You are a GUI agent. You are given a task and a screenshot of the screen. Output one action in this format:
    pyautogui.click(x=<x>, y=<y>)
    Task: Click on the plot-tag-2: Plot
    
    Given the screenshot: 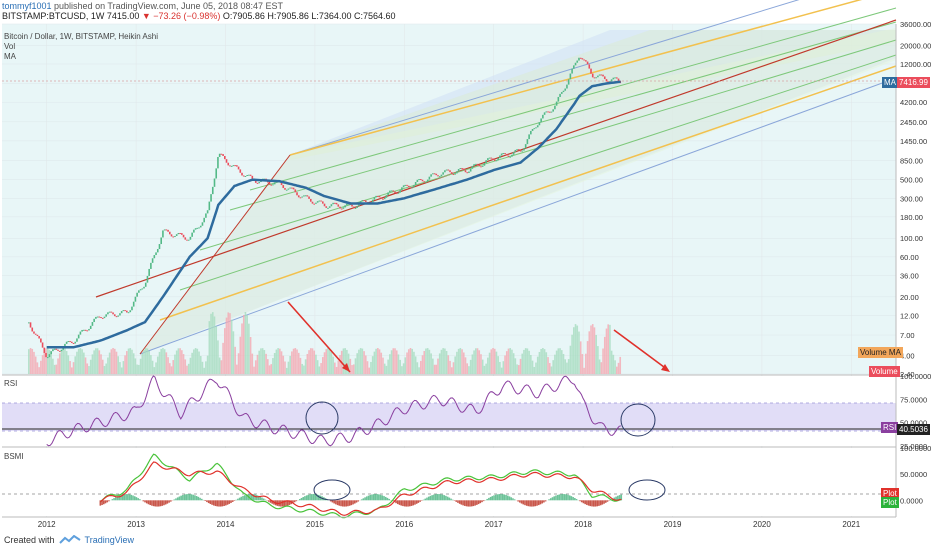 What is the action you would take?
    pyautogui.click(x=890, y=502)
    